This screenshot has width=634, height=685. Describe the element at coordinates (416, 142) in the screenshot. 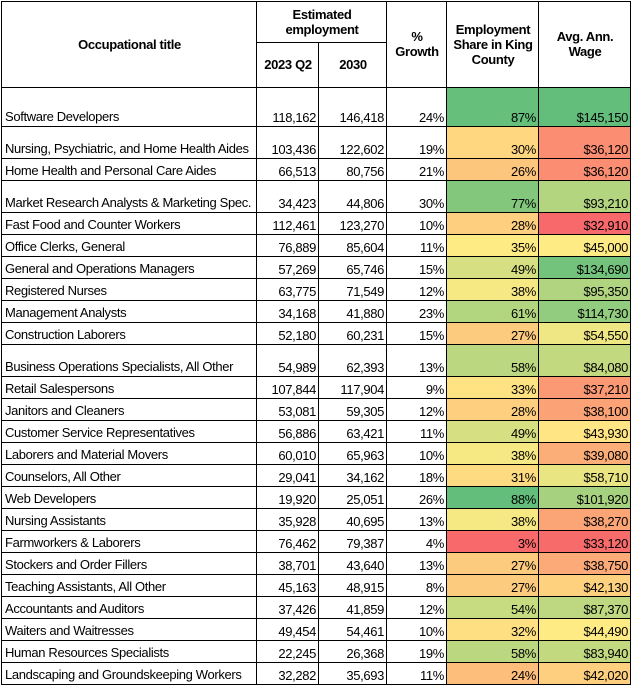

I see `growth-cell: 19%` at that location.